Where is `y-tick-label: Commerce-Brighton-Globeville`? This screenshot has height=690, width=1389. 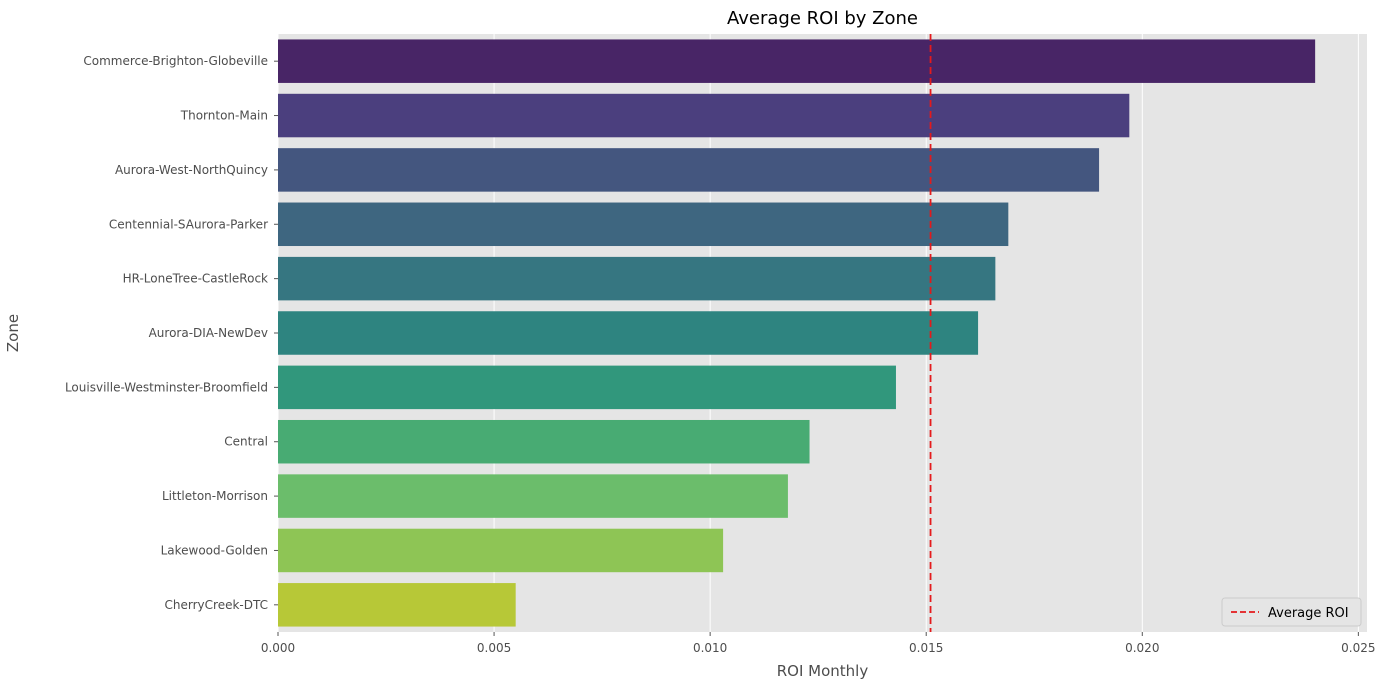
y-tick-label: Commerce-Brighton-Globeville is located at coordinates (175, 61).